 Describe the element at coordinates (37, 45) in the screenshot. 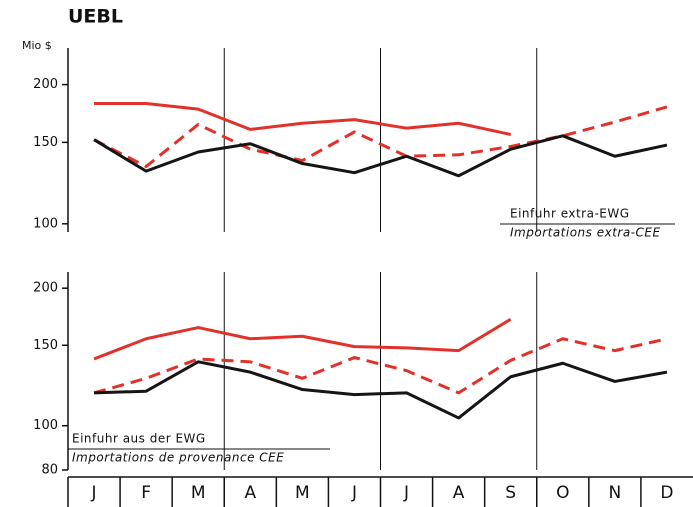

I see `y-axis-label: Mio $` at that location.